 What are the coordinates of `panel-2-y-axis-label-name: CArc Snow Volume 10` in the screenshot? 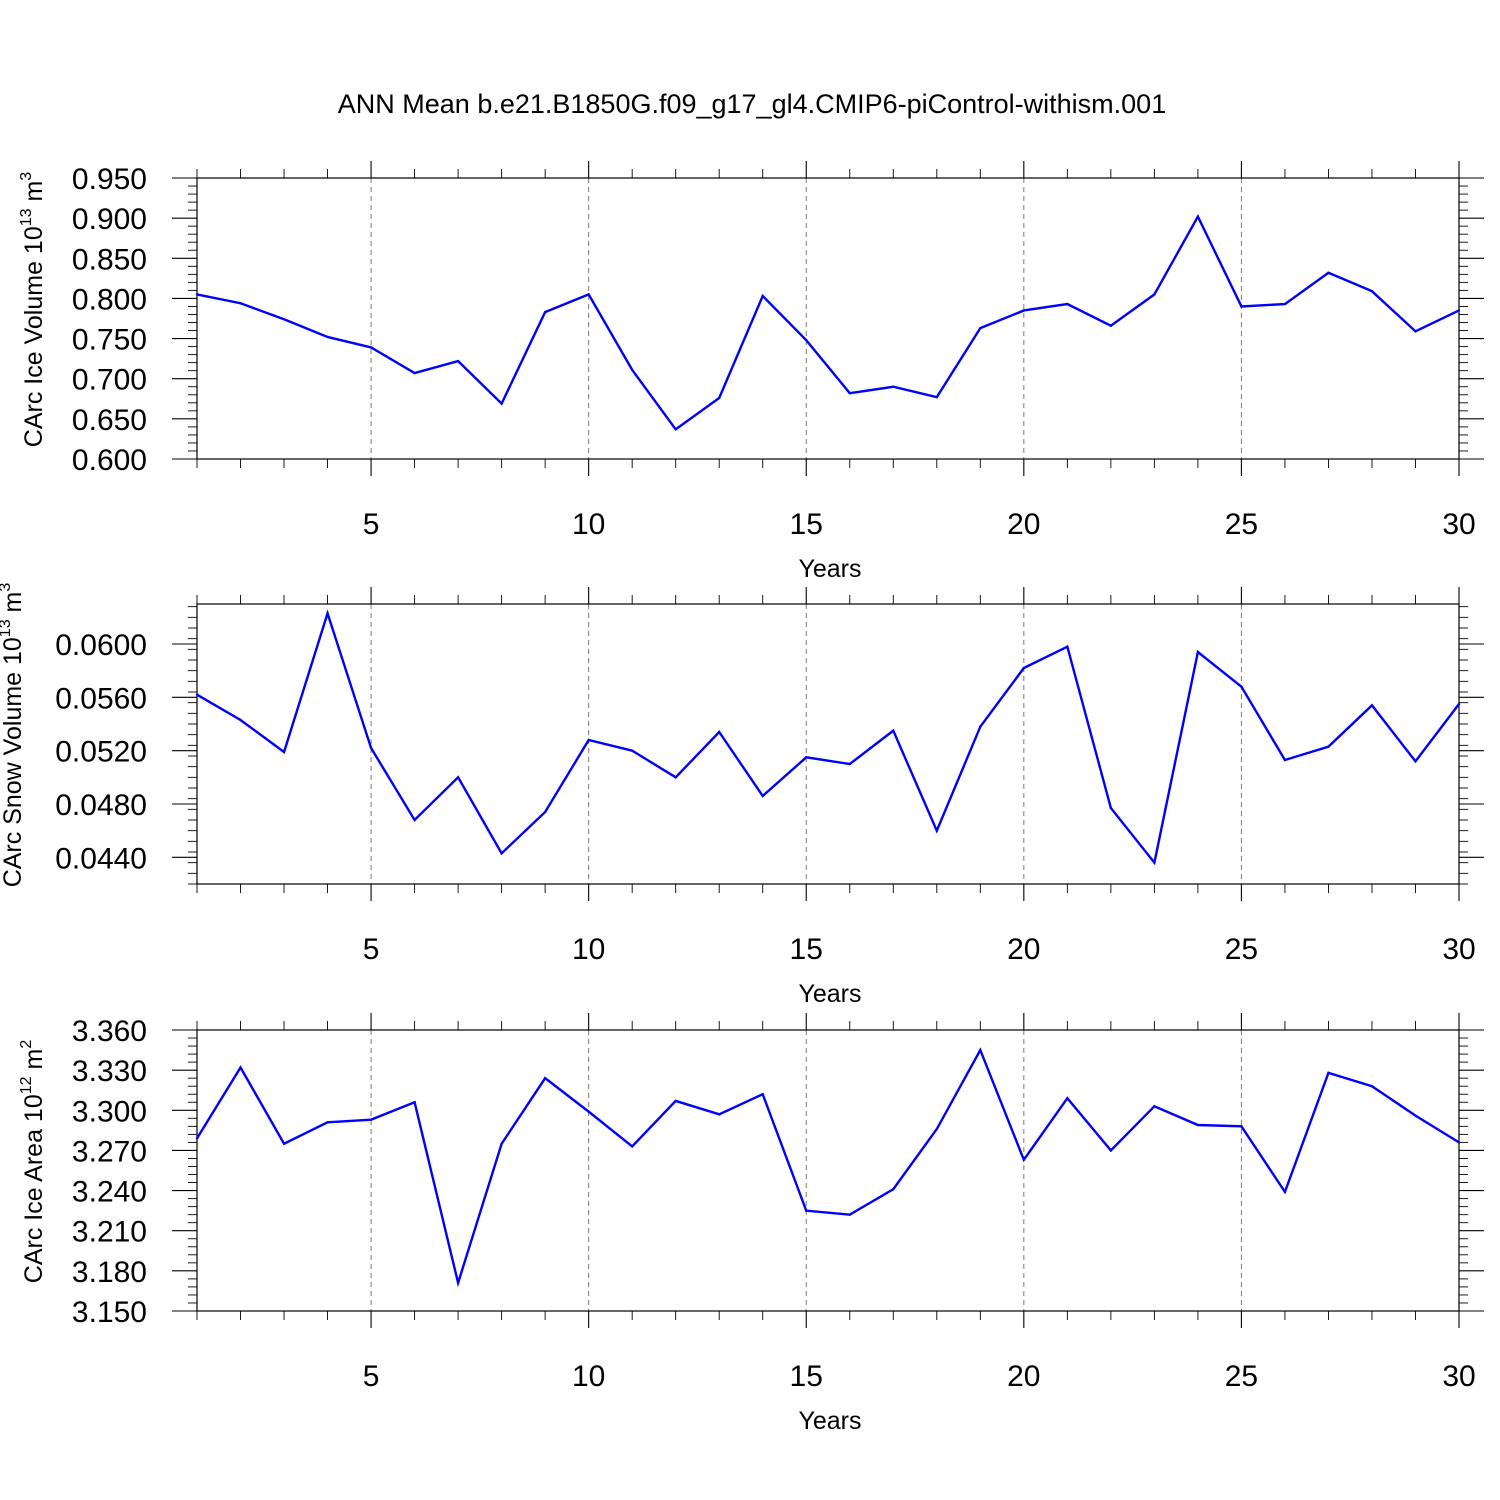 It's located at (13, 762).